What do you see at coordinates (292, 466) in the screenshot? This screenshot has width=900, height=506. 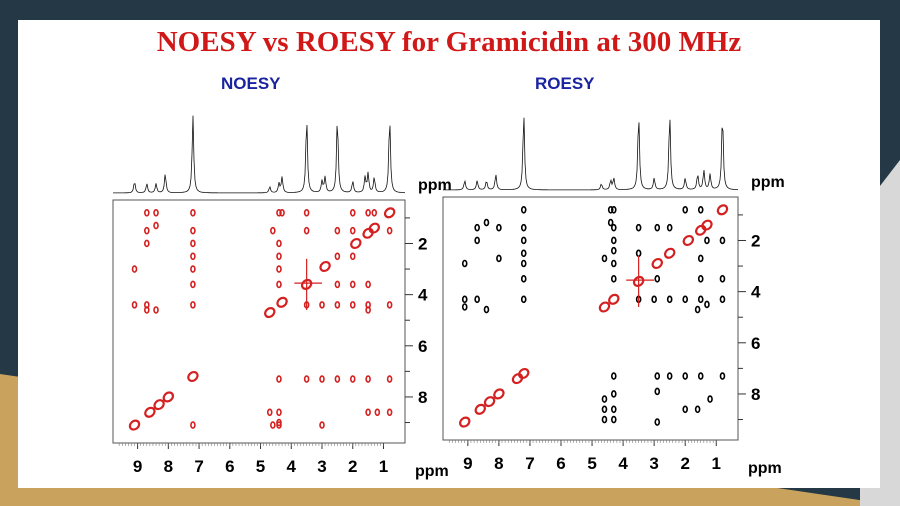 I see `x-tick-label: 4` at bounding box center [292, 466].